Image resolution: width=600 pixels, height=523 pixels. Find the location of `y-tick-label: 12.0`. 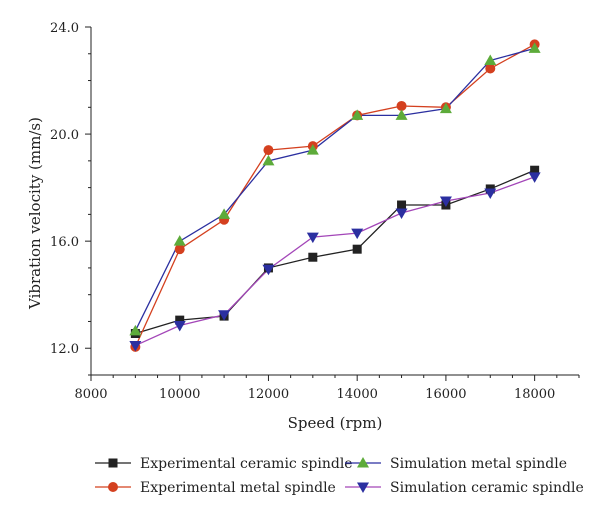

y-tick-label: 12.0 is located at coordinates (64, 349).